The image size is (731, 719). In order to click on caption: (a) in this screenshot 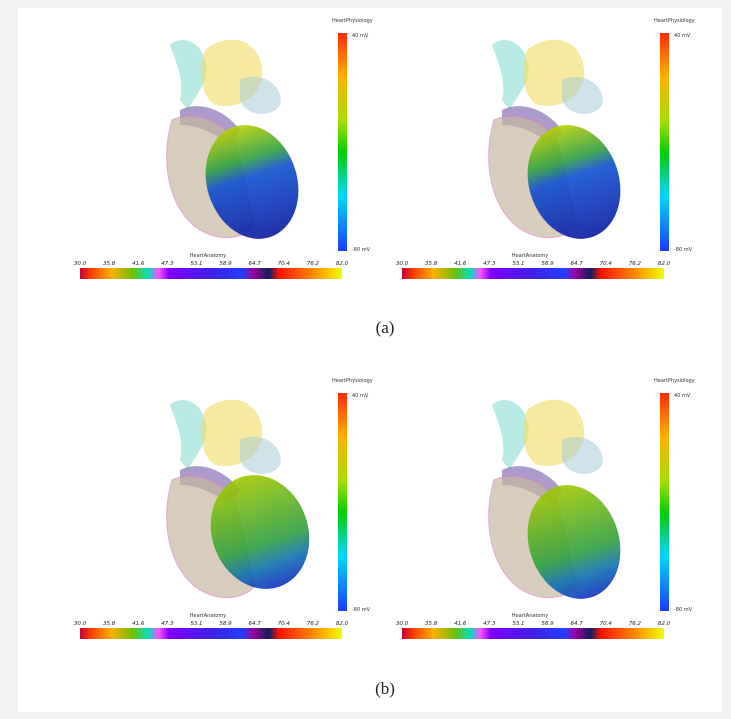, I will do `click(385, 327)`.